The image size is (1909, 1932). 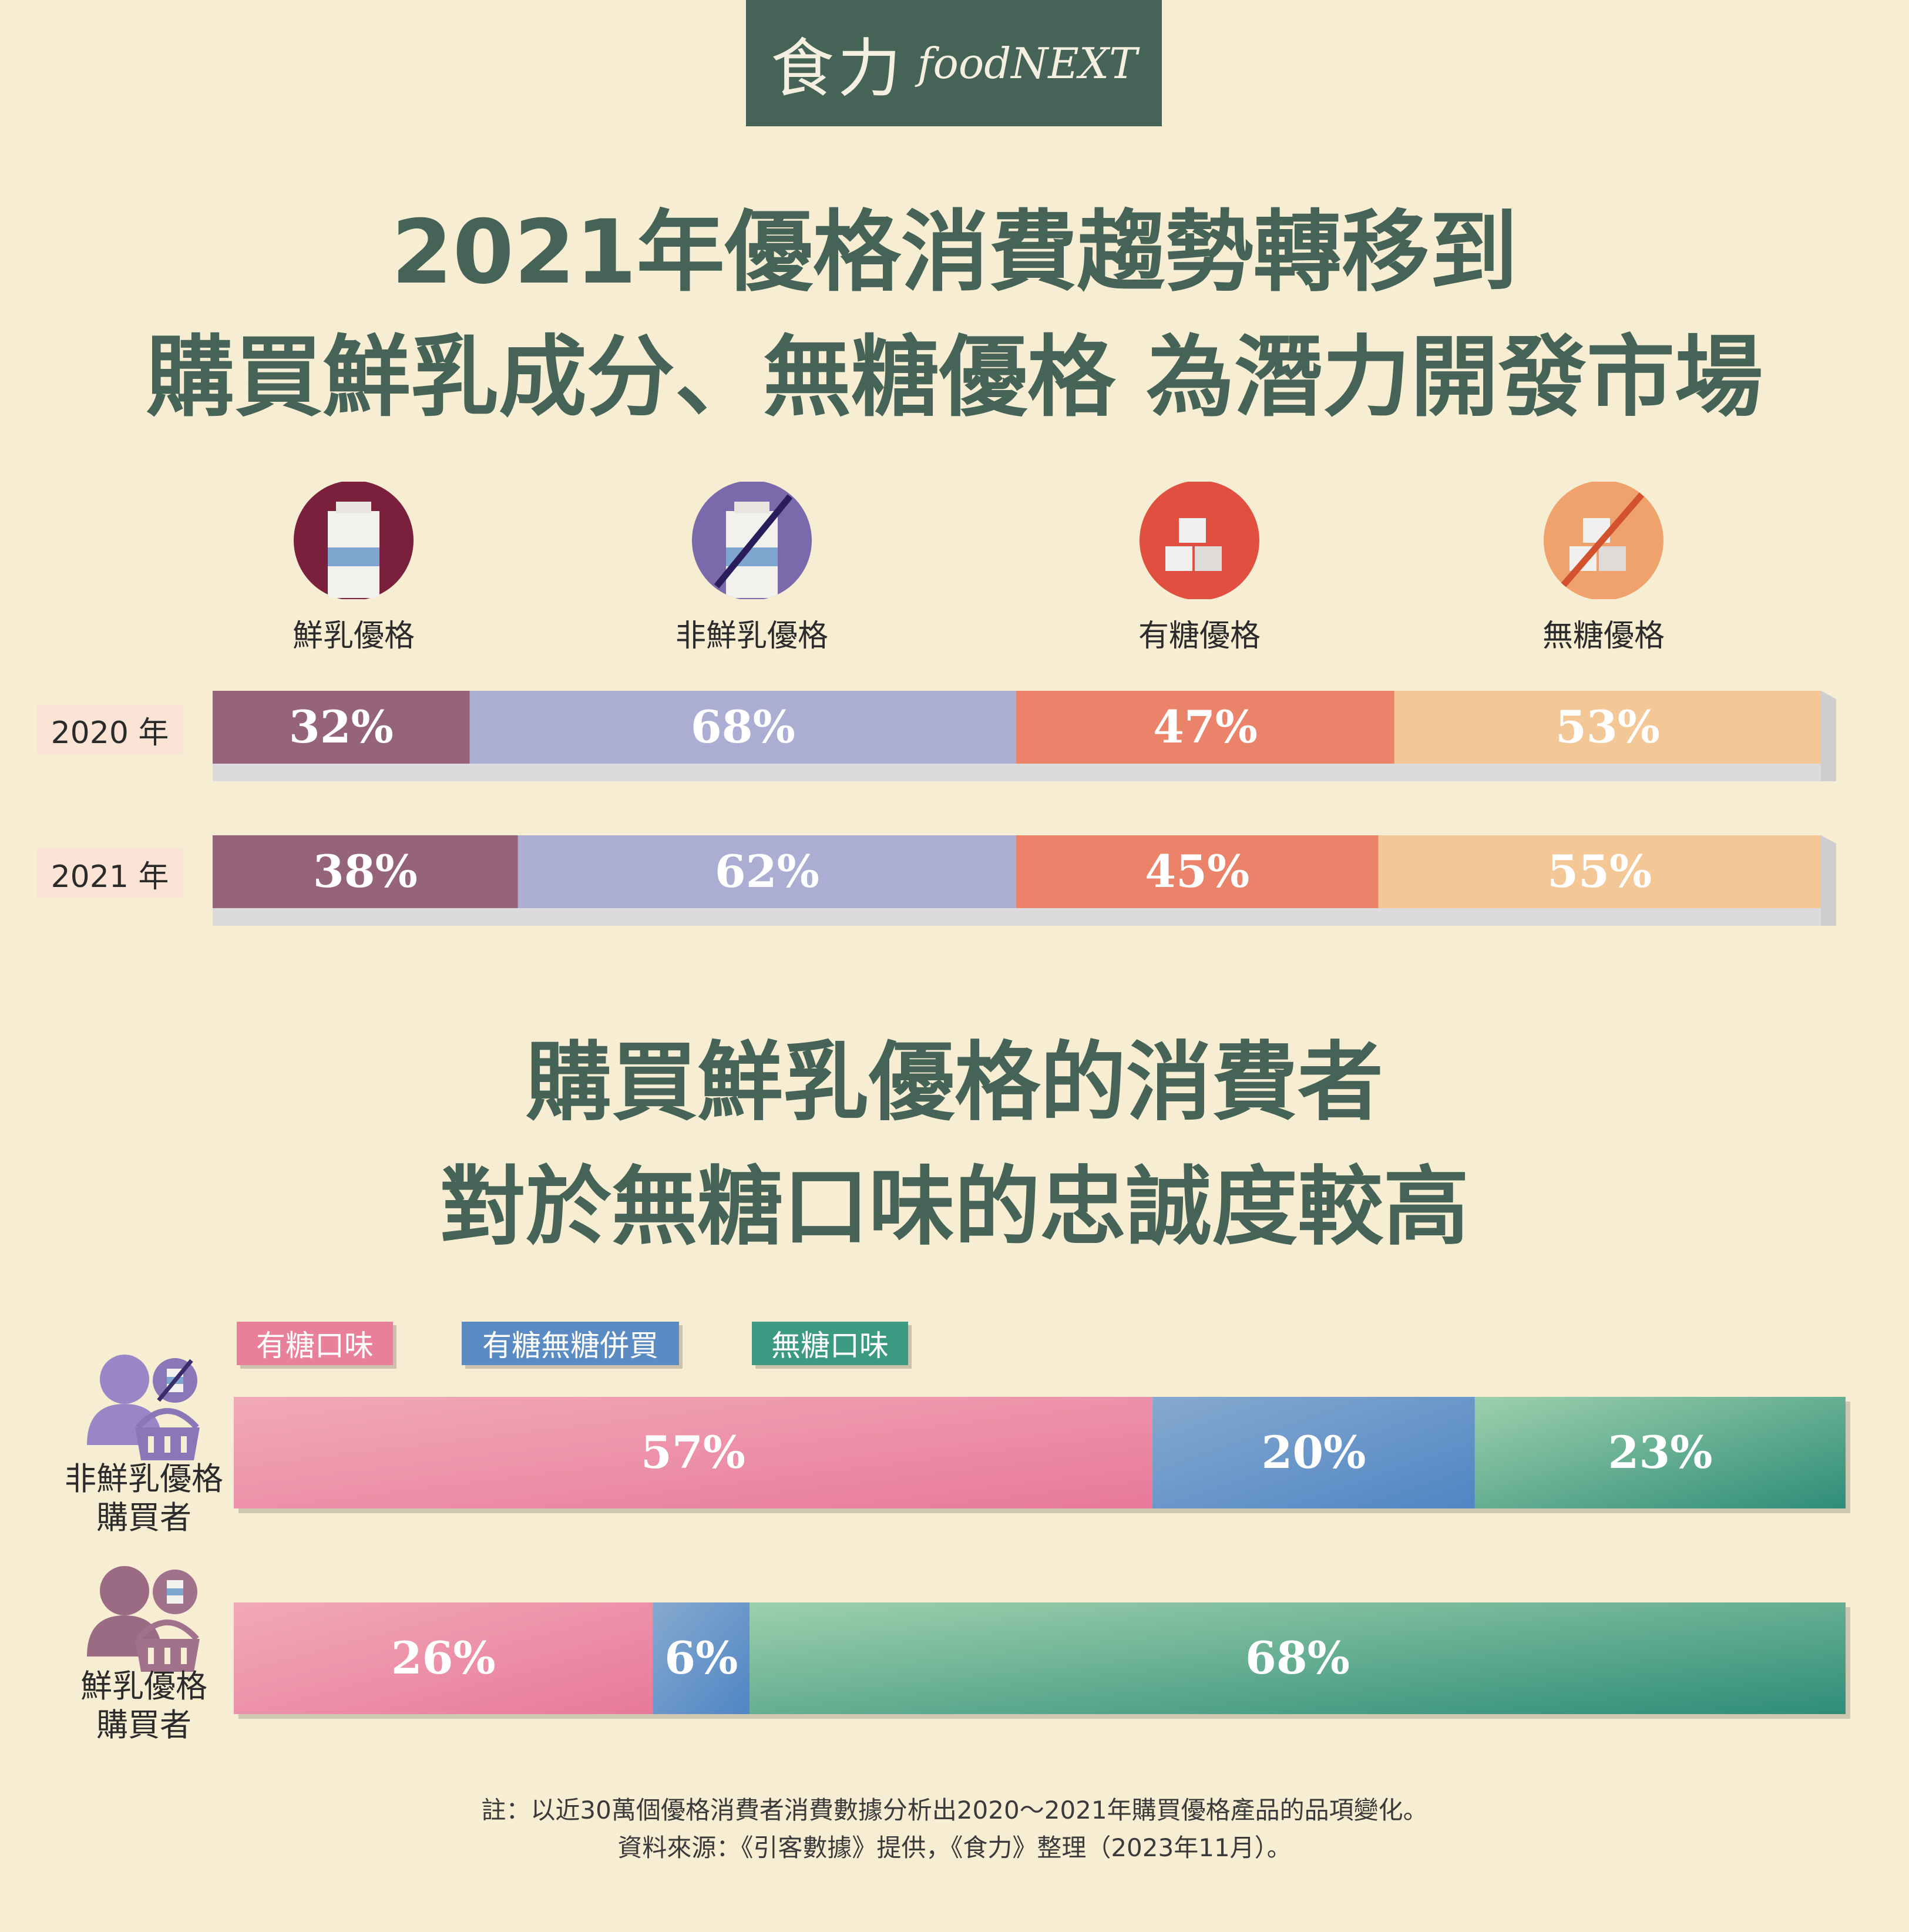 I want to click on source-note: 資料來源：《引客數據》提供，《食力》整理（2023年11月）。, so click(x=954, y=1847).